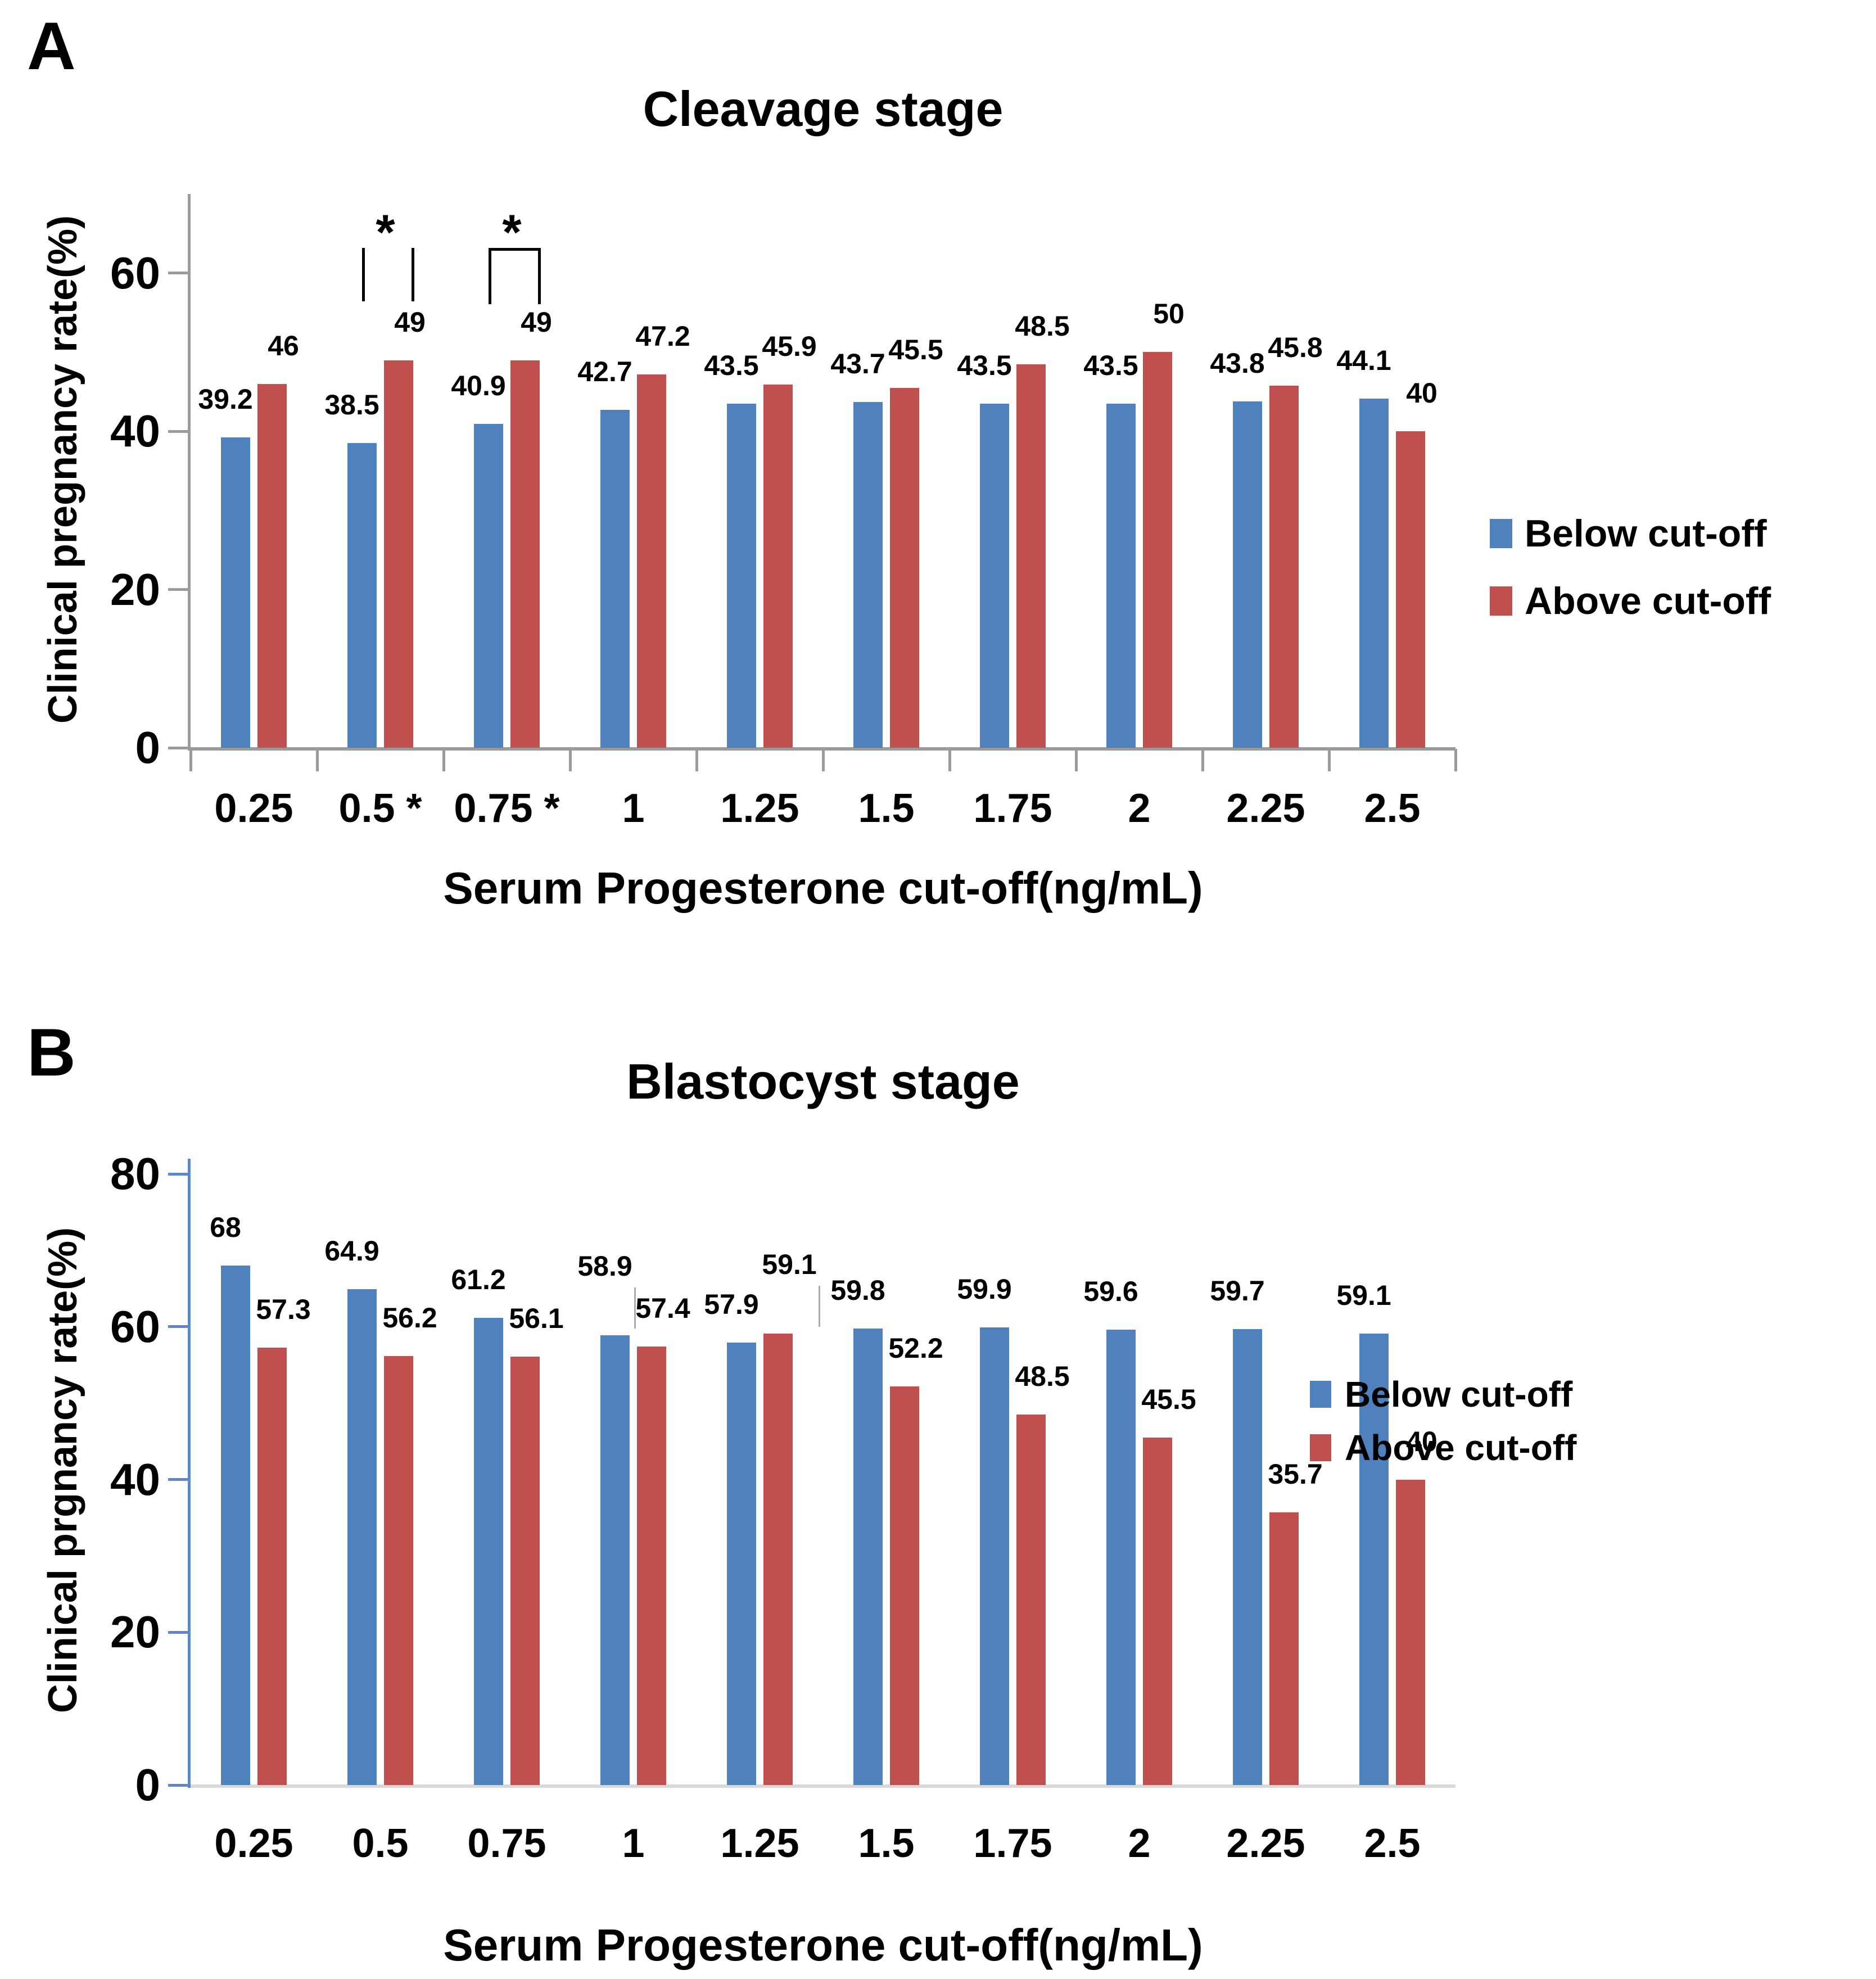 The width and height of the screenshot is (1876, 1979). I want to click on leader-line, so click(819, 1306).